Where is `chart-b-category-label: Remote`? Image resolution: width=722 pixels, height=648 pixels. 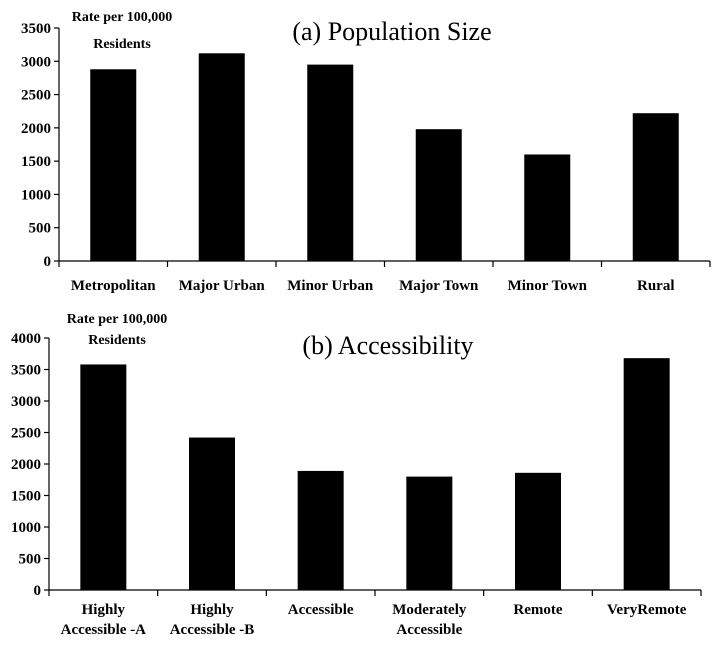
chart-b-category-label: Remote is located at coordinates (537, 610).